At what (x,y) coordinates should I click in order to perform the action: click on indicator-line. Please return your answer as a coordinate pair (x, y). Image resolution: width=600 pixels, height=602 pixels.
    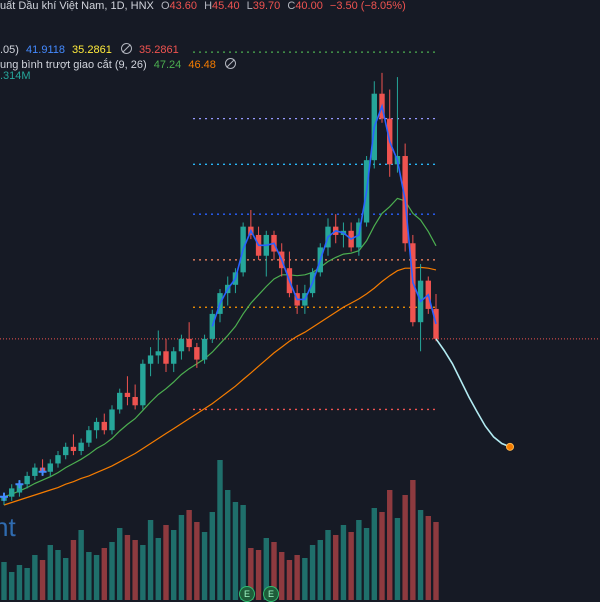
    Looking at the image, I should click on (324, 215).